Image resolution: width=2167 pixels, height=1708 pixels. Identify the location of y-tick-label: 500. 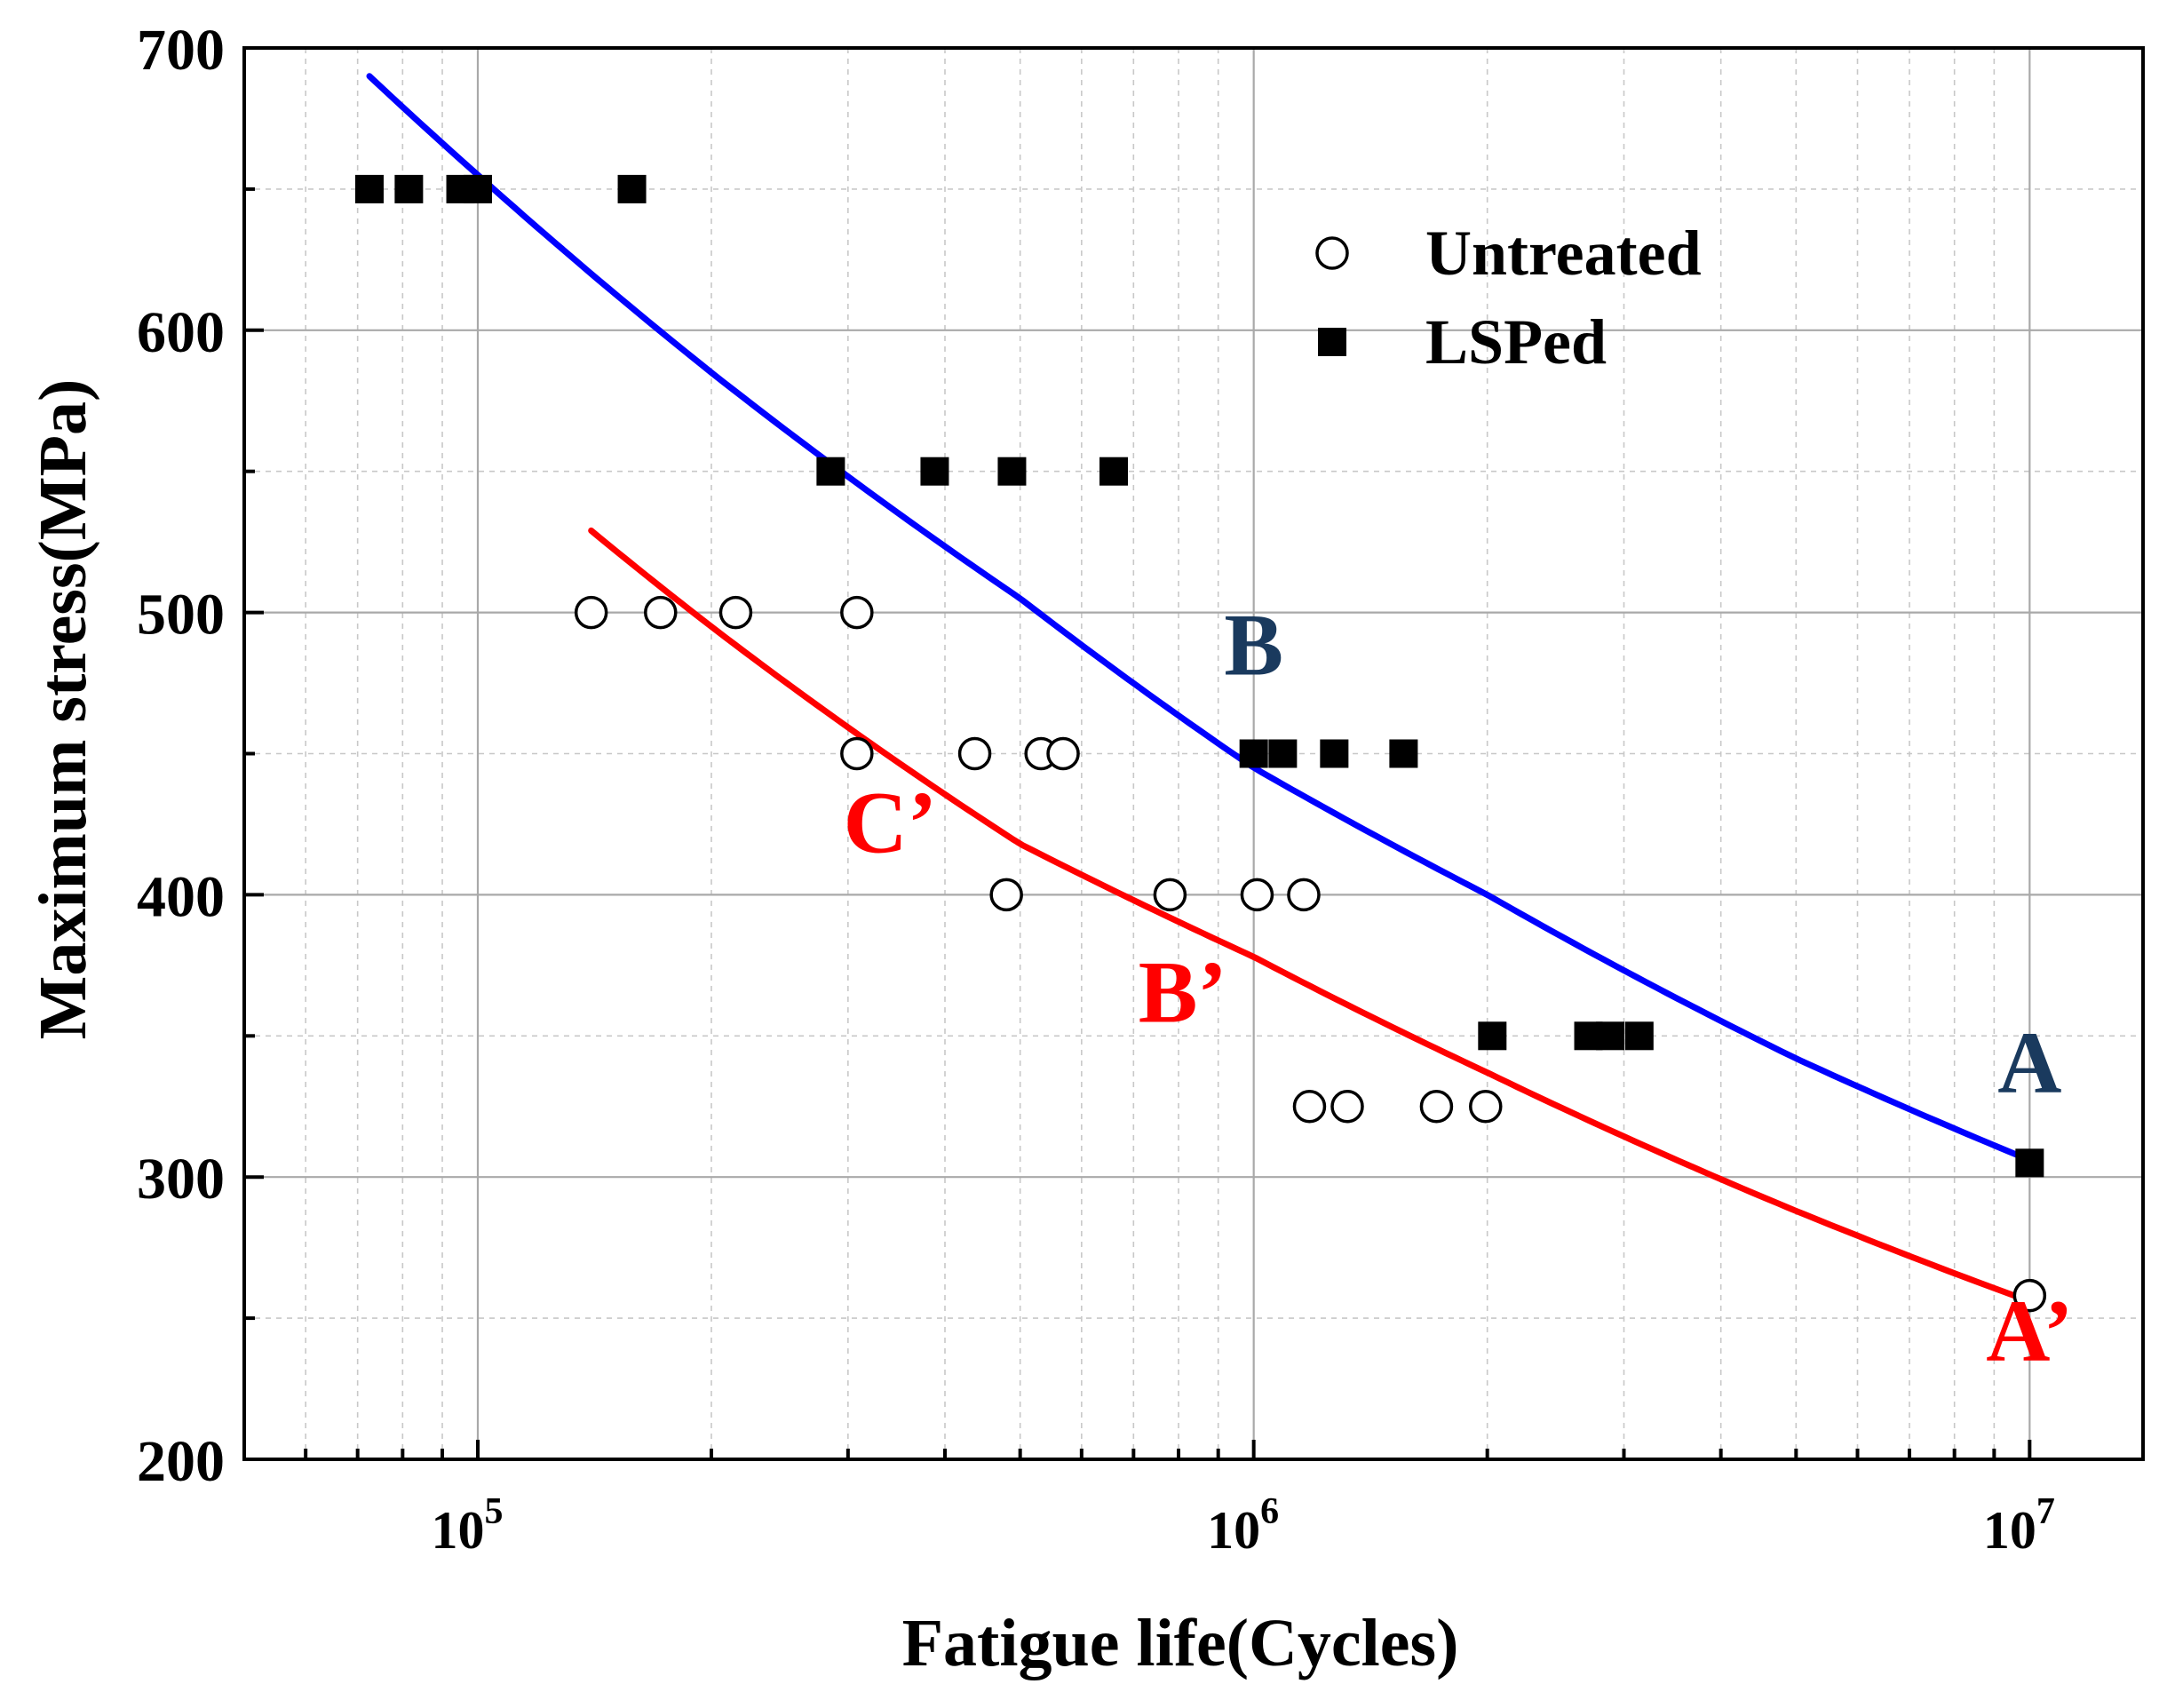
(181, 615).